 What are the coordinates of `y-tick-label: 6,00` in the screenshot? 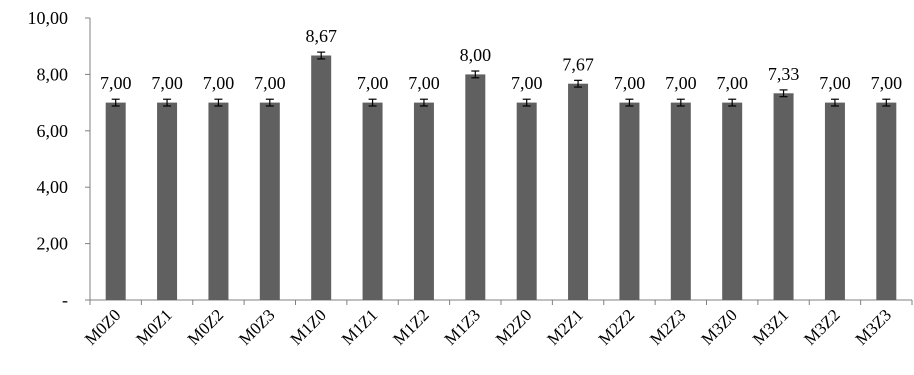 It's located at (53, 131).